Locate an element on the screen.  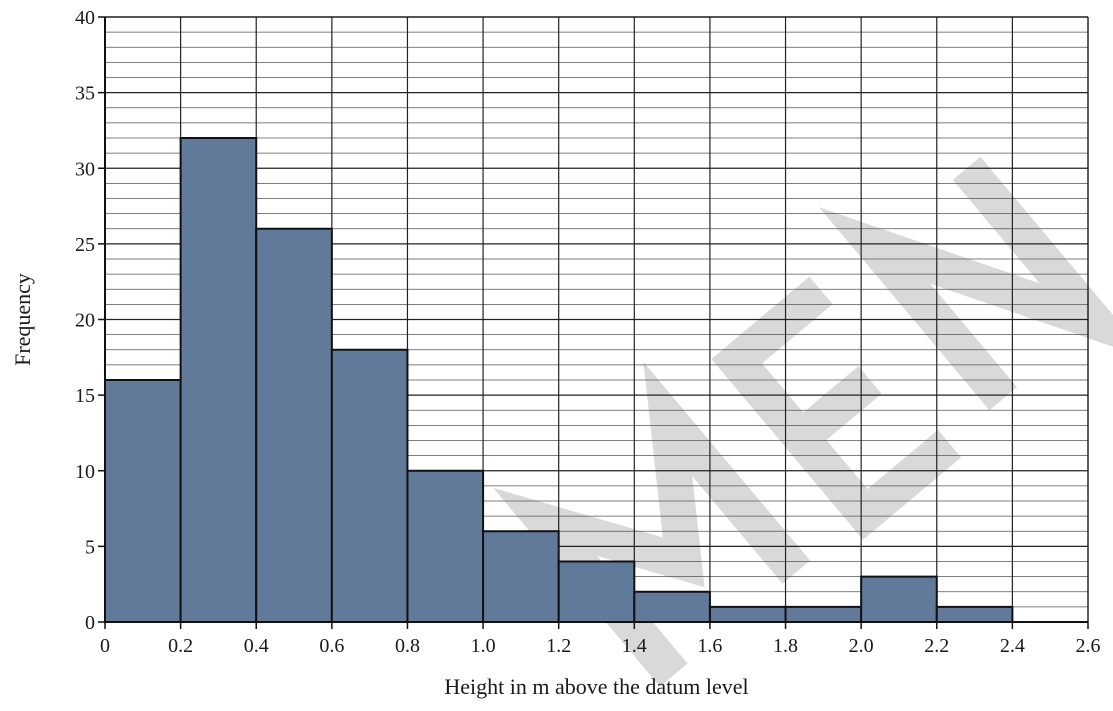
y-tick-labels: 0 5 10 15 20 25 30 35 40 is located at coordinates (85, 320).